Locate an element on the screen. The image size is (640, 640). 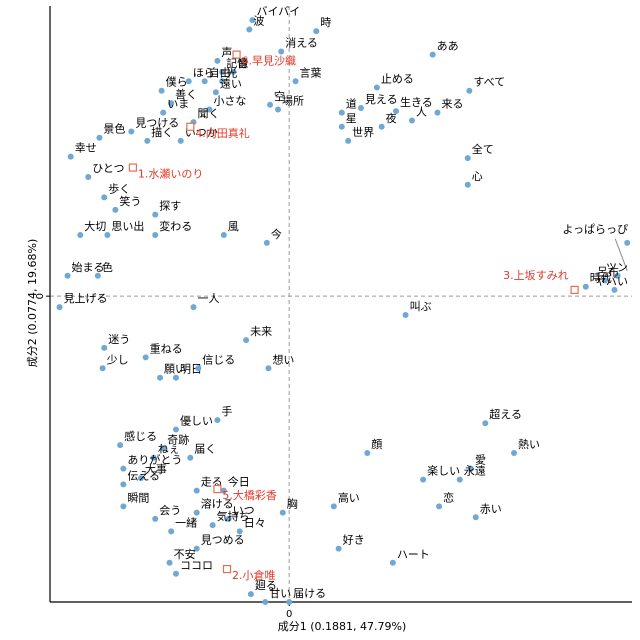
word-label: よっぱらっぴ is located at coordinates (595, 229).